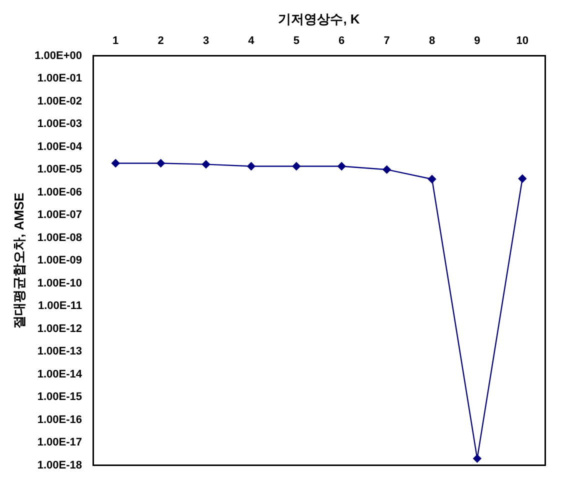  What do you see at coordinates (206, 41) in the screenshot?
I see `x-tick-label: 3` at bounding box center [206, 41].